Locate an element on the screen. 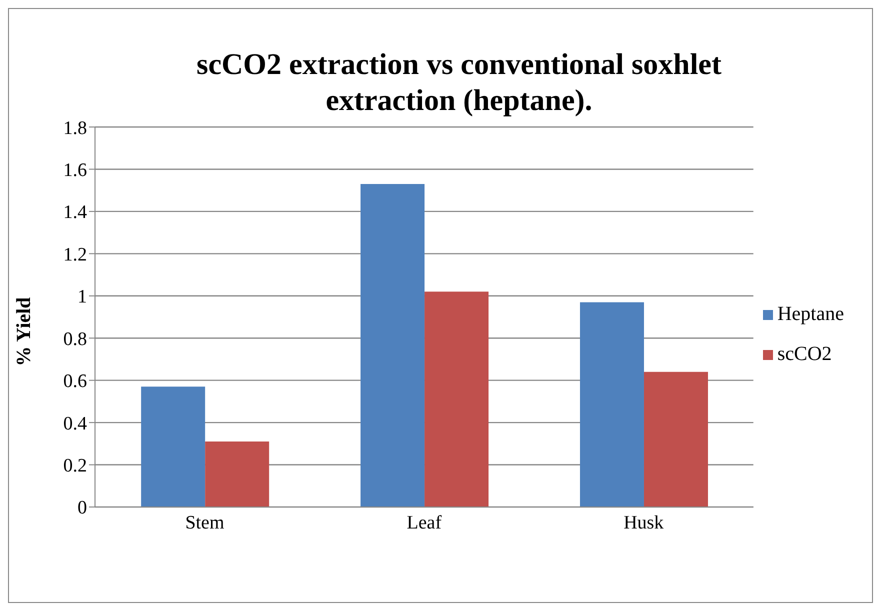 This screenshot has width=883, height=612. y-tick-label: 0.4 is located at coordinates (75, 423).